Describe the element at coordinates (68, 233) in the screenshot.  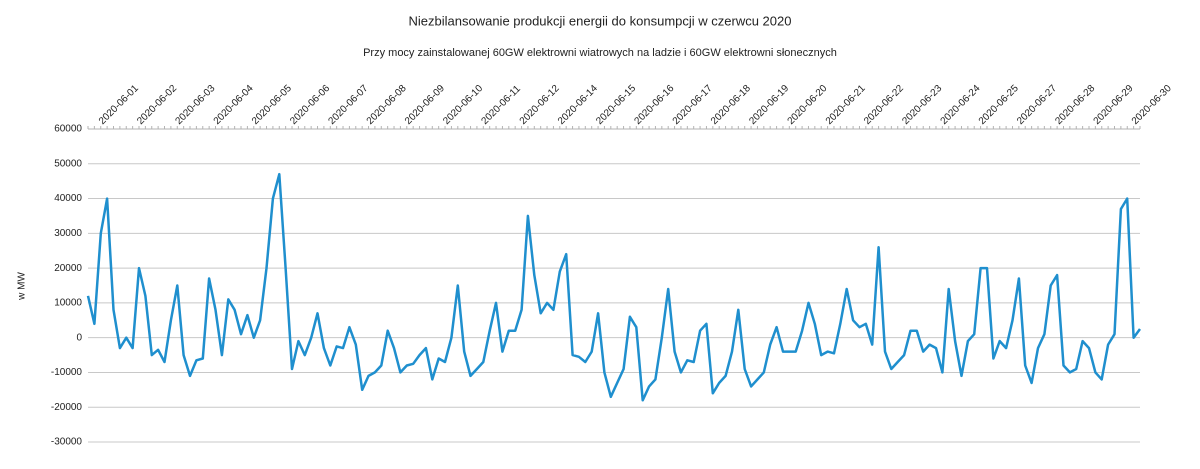
I see `y-tick-label: 30000` at that location.